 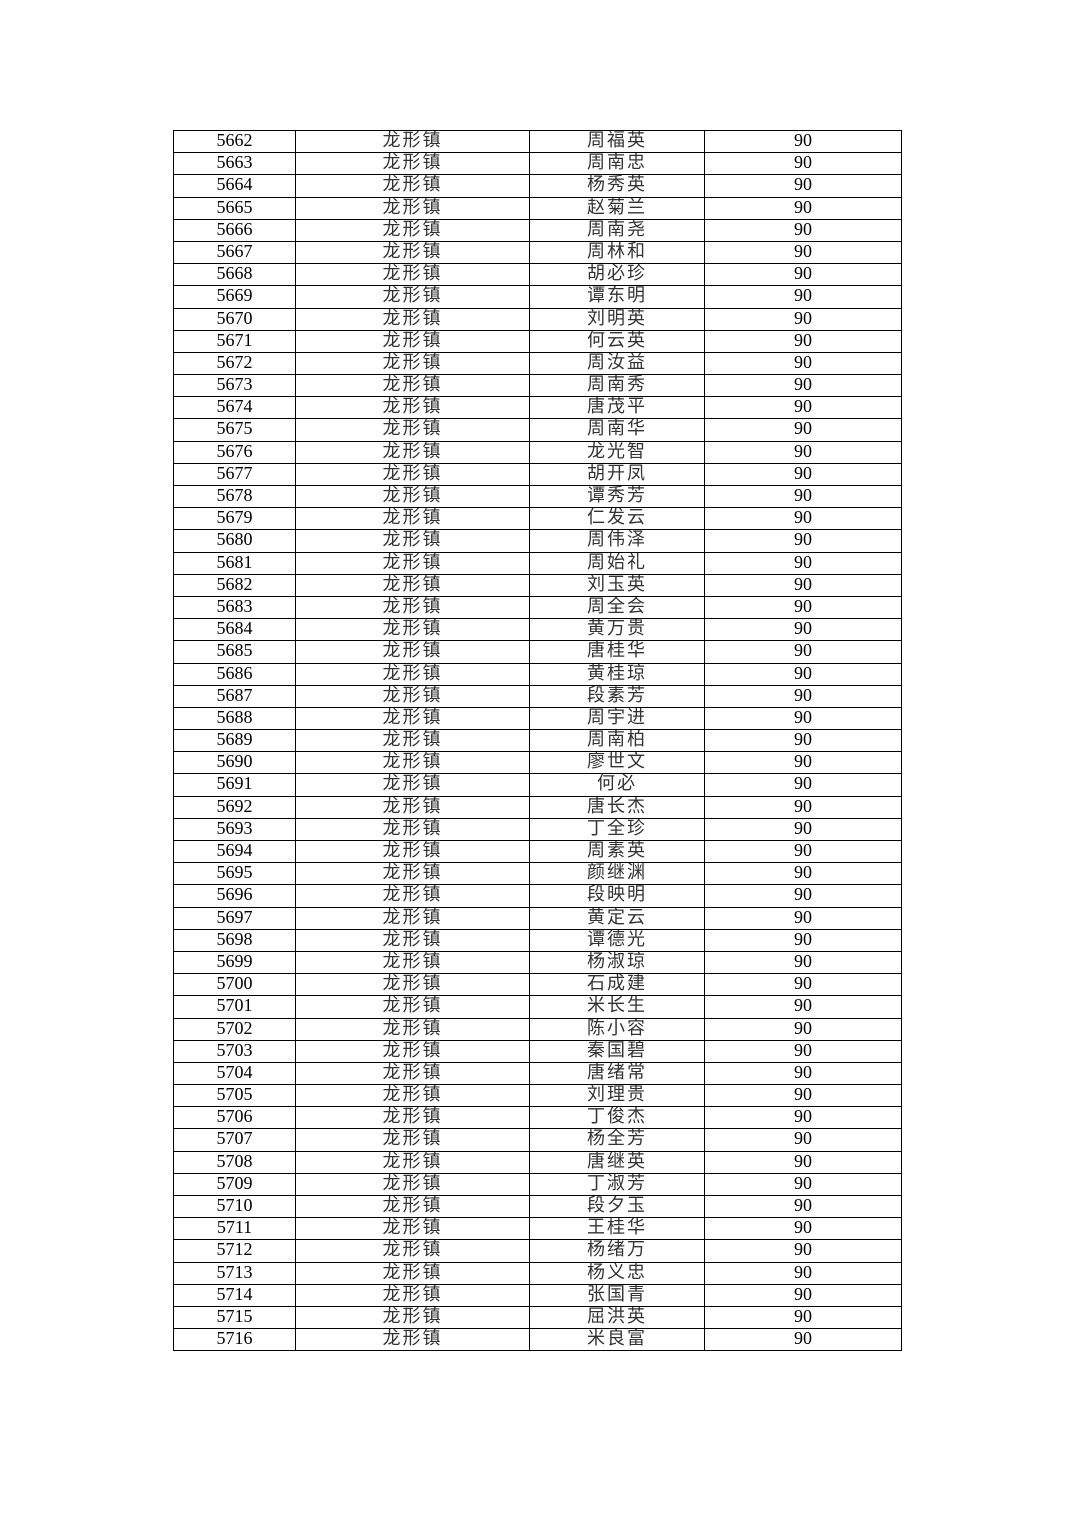 I want to click on person-name: 胡必珍, so click(x=617, y=273).